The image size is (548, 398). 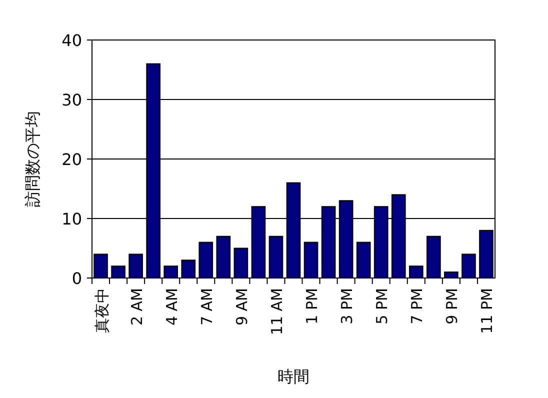 I want to click on y-axis-title: 訪問数の平均, so click(x=32, y=159).